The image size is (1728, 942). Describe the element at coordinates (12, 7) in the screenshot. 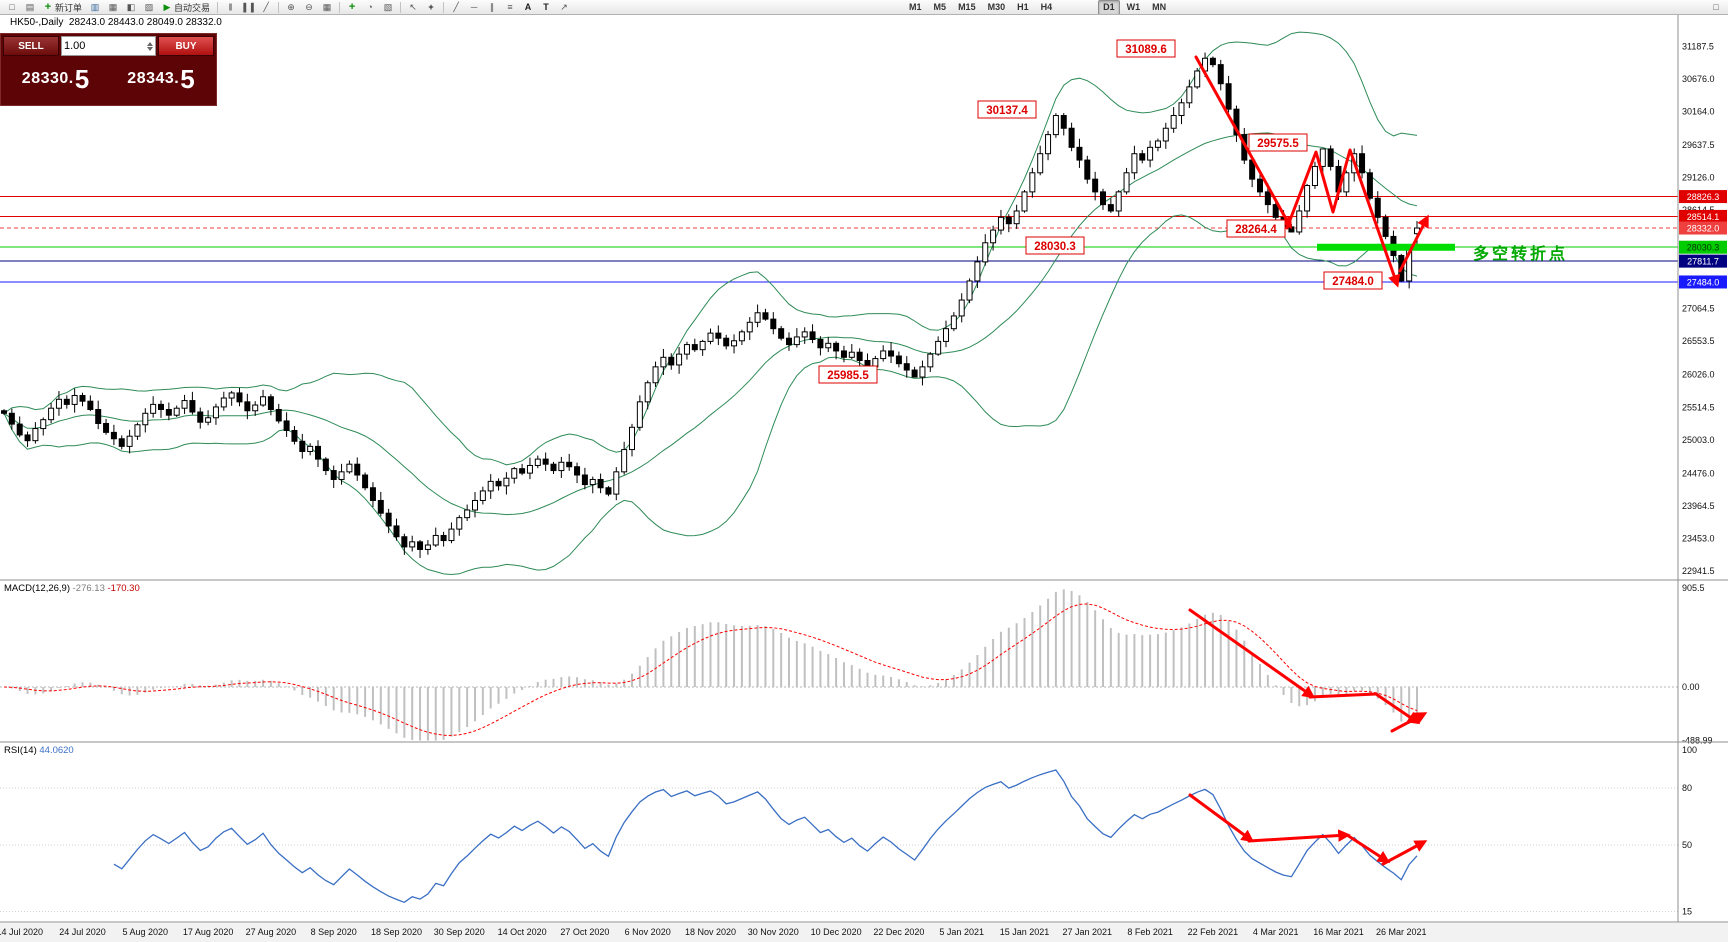

I see `new-chart-button: □` at that location.